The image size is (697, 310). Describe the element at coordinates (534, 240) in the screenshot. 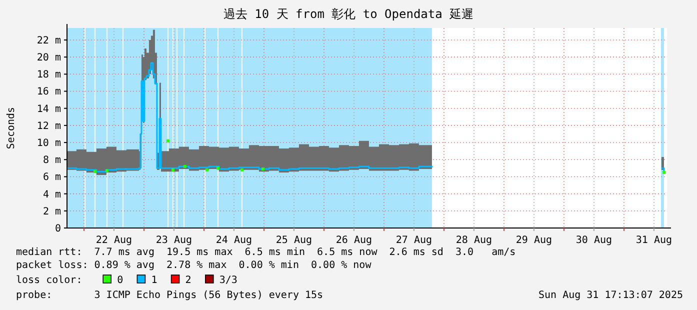

I see `x-tick-label: 29 Aug` at that location.